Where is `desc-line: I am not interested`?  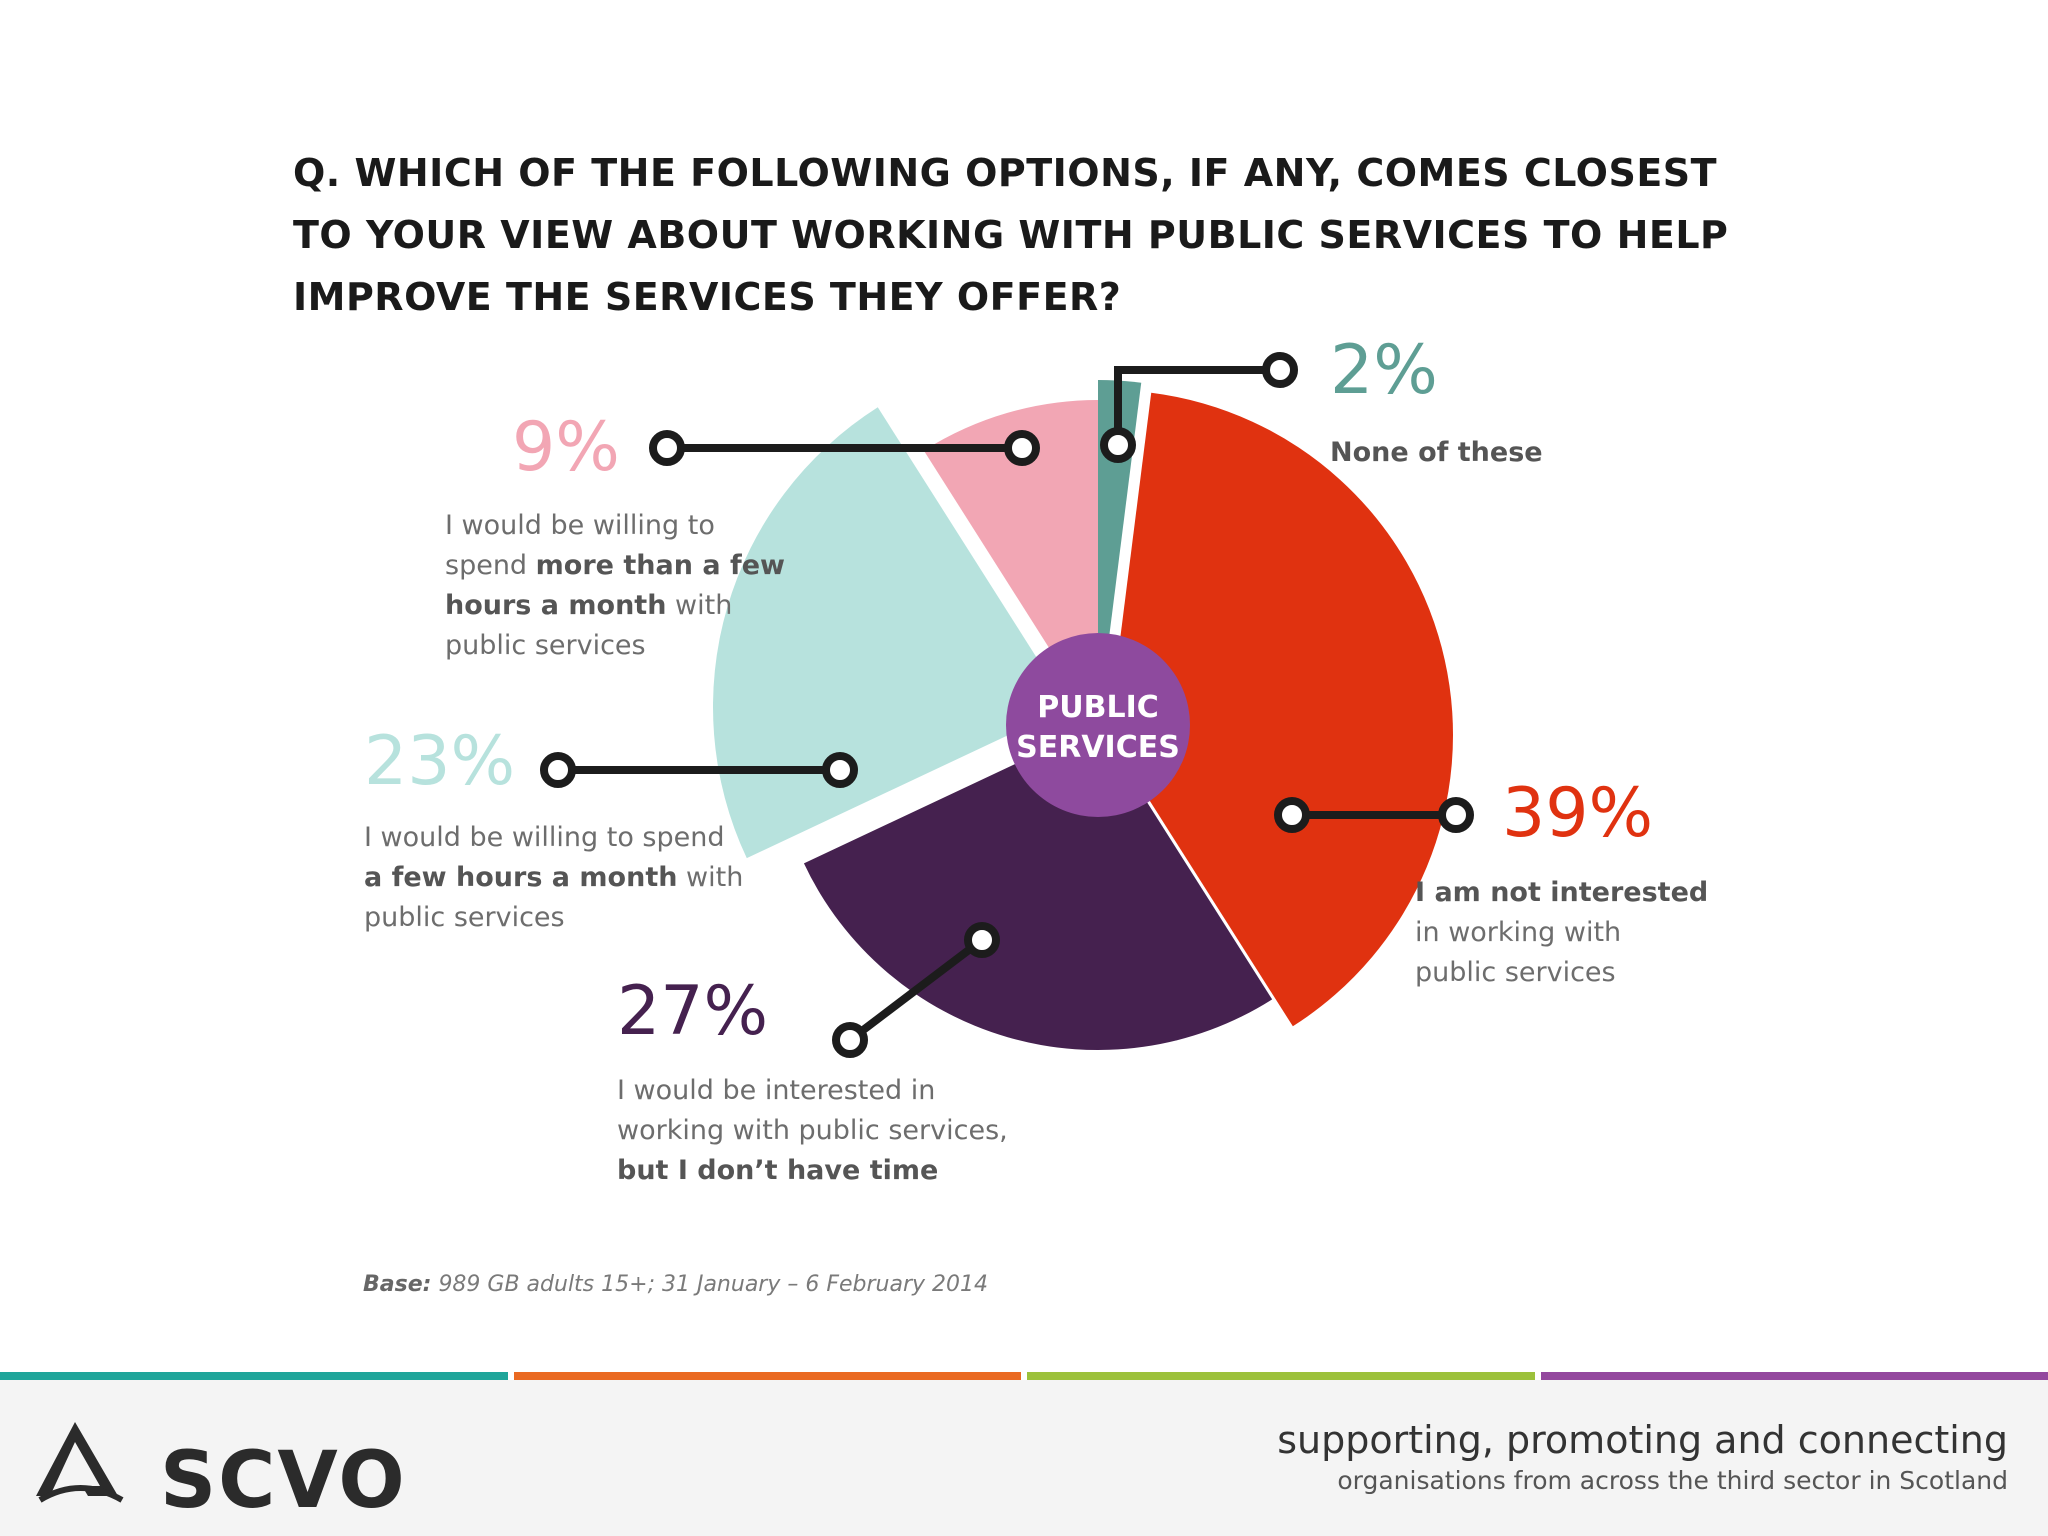
desc-line: I am not interested is located at coordinates (1562, 892).